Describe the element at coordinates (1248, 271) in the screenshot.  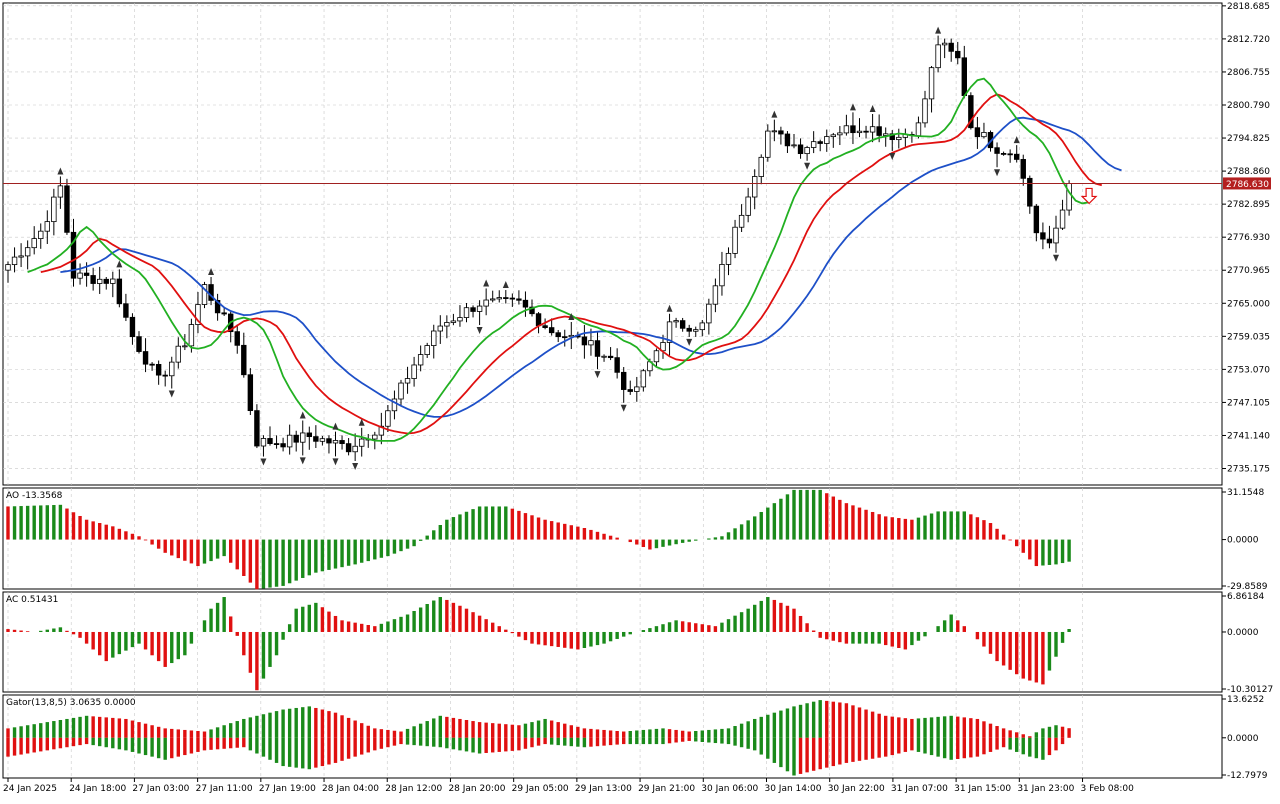
I see `price-axis-tick-label: 2770.965` at that location.